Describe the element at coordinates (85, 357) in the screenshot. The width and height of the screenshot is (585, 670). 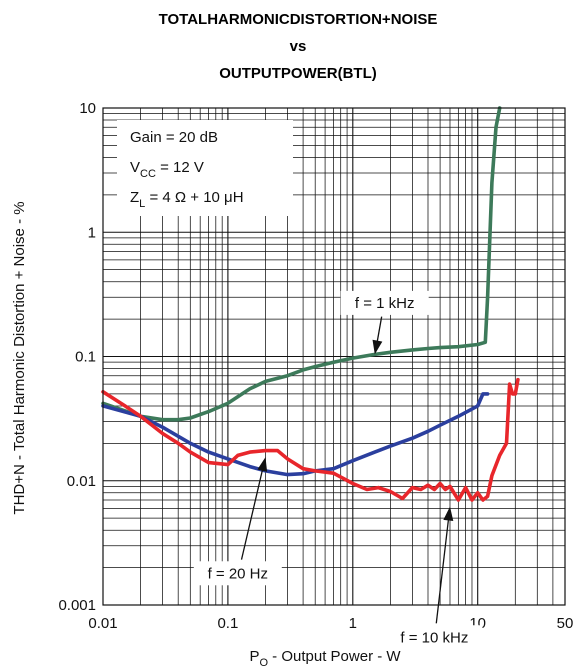
I see `y-tick-label: 0.1` at that location.